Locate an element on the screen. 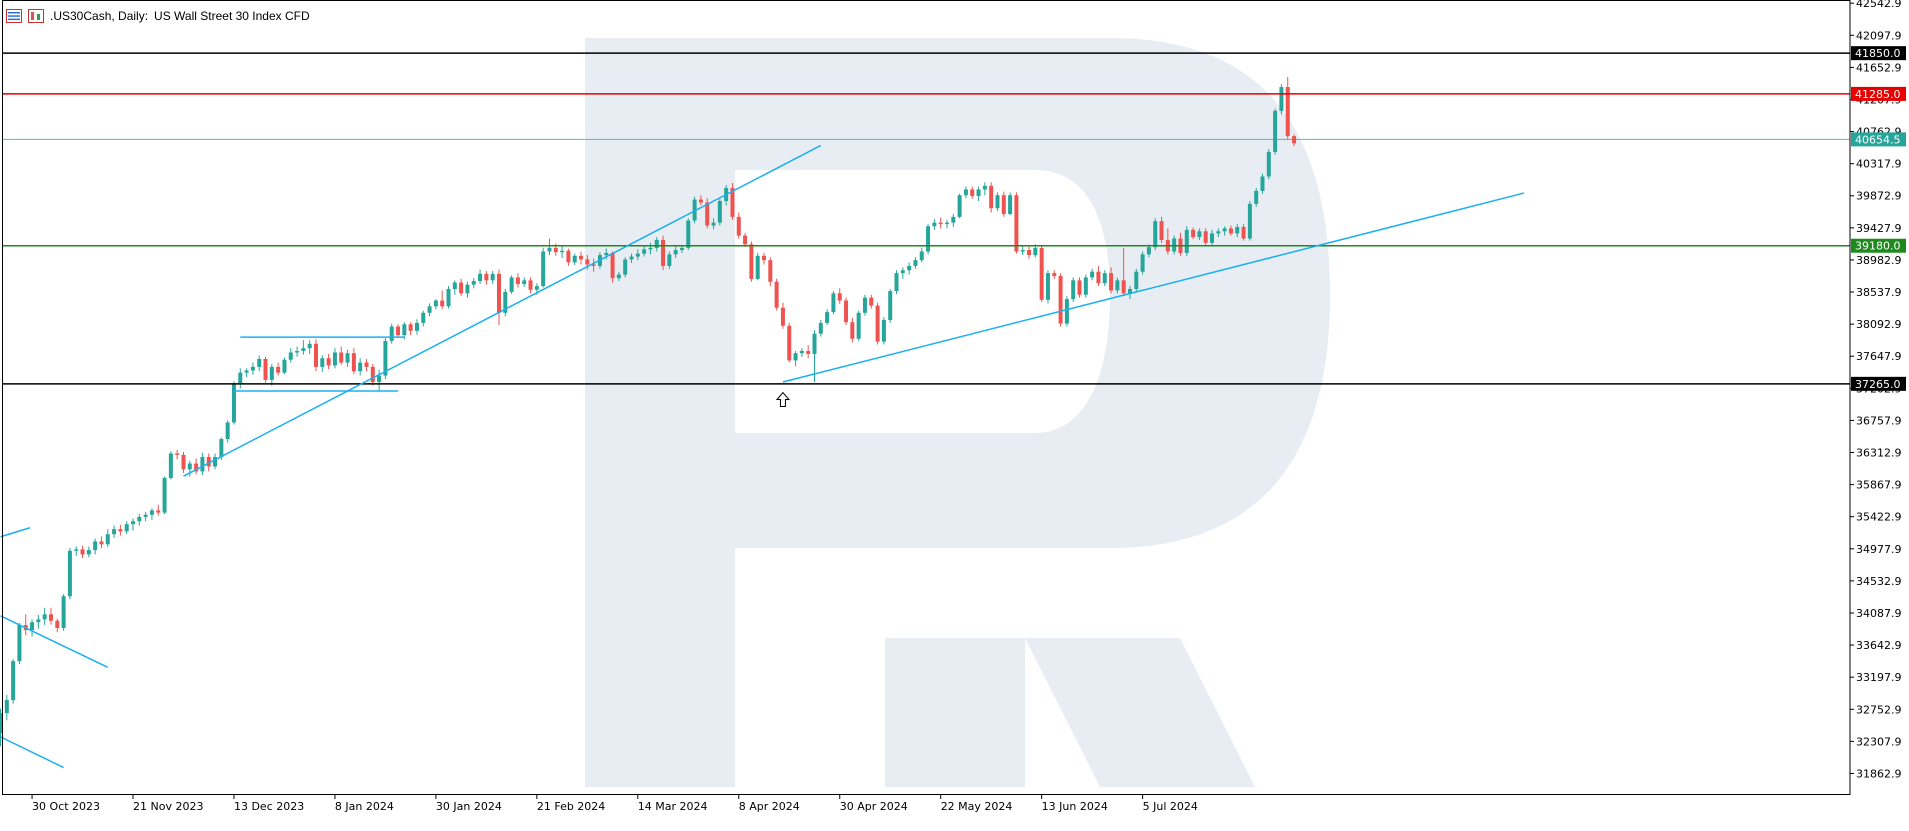 Image resolution: width=1909 pixels, height=831 pixels. y-tick-label: 37647.9 is located at coordinates (1879, 356).